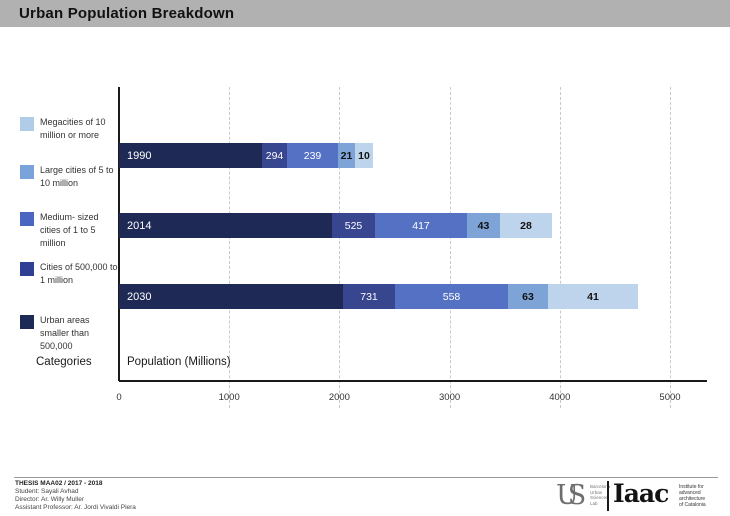 This screenshot has height=516, width=730. I want to click on legend-label-2: Medium- sized cities of 1 to 5 million, so click(69, 230).